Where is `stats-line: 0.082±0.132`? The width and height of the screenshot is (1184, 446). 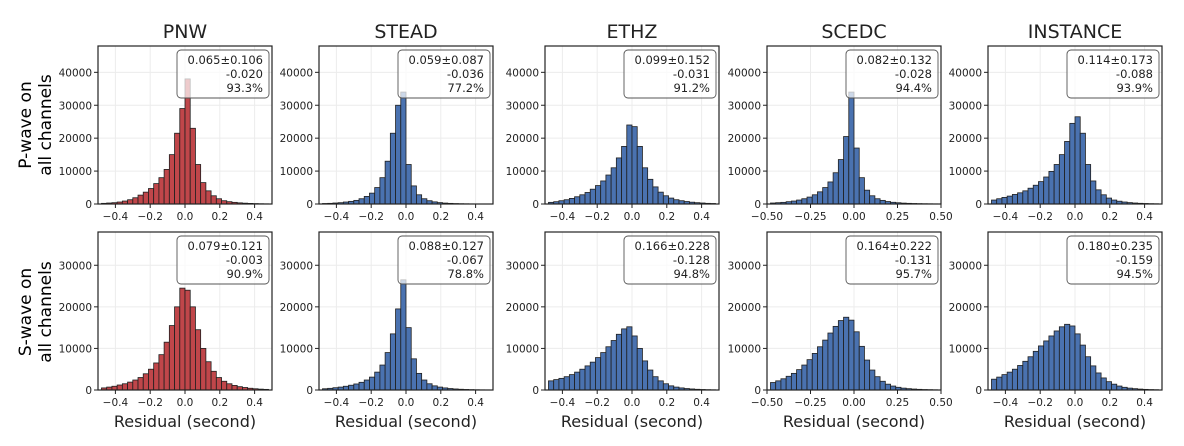
stats-line: 0.082±0.132 is located at coordinates (894, 60).